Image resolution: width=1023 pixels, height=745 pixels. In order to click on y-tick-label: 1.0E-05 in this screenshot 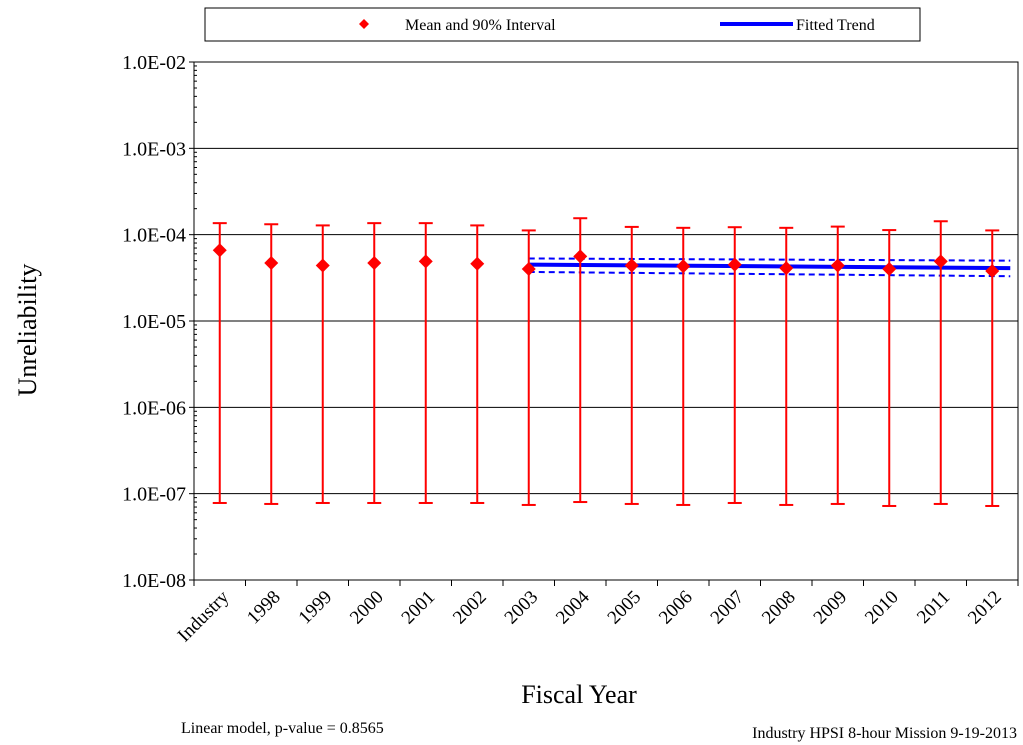, I will do `click(154, 322)`.